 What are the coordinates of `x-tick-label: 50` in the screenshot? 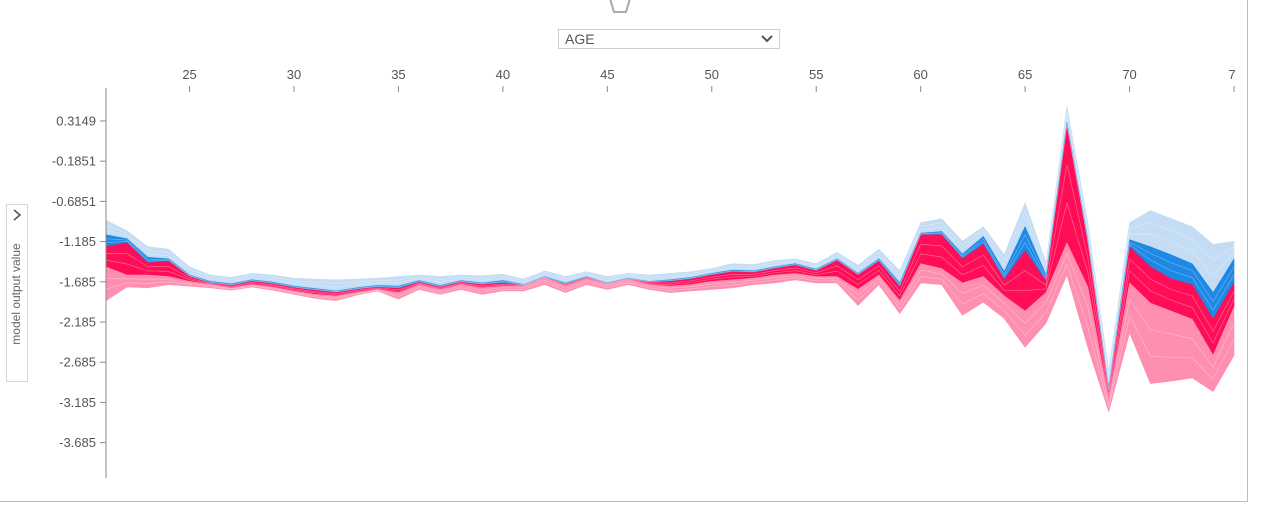 It's located at (712, 74).